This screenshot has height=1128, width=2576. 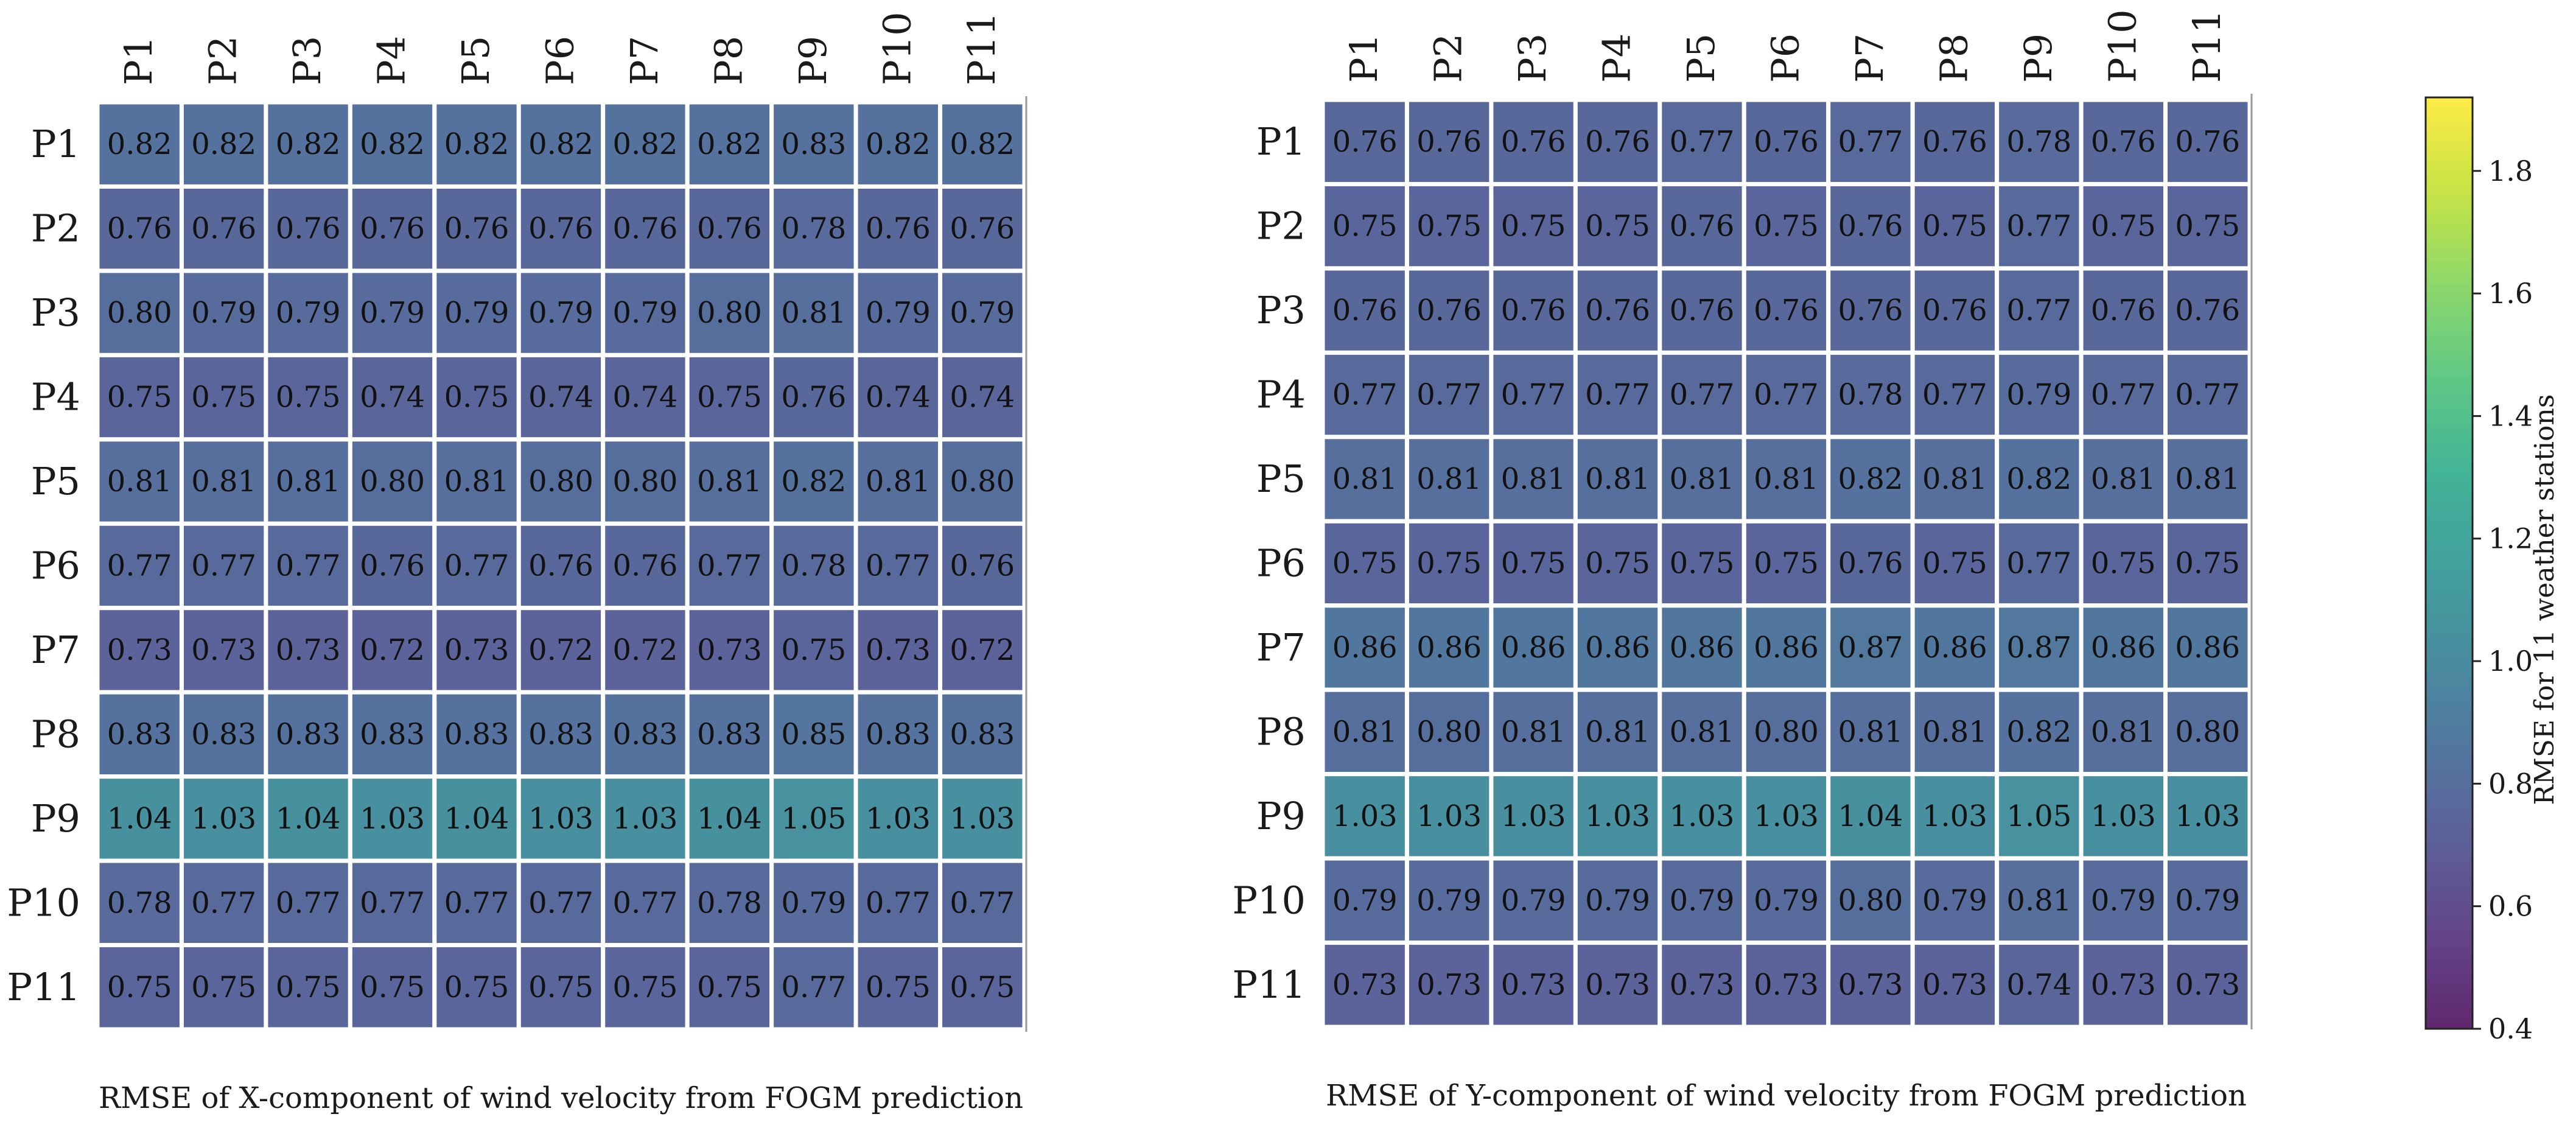 I want to click on cell-value-label: 0.87, so click(x=2039, y=648).